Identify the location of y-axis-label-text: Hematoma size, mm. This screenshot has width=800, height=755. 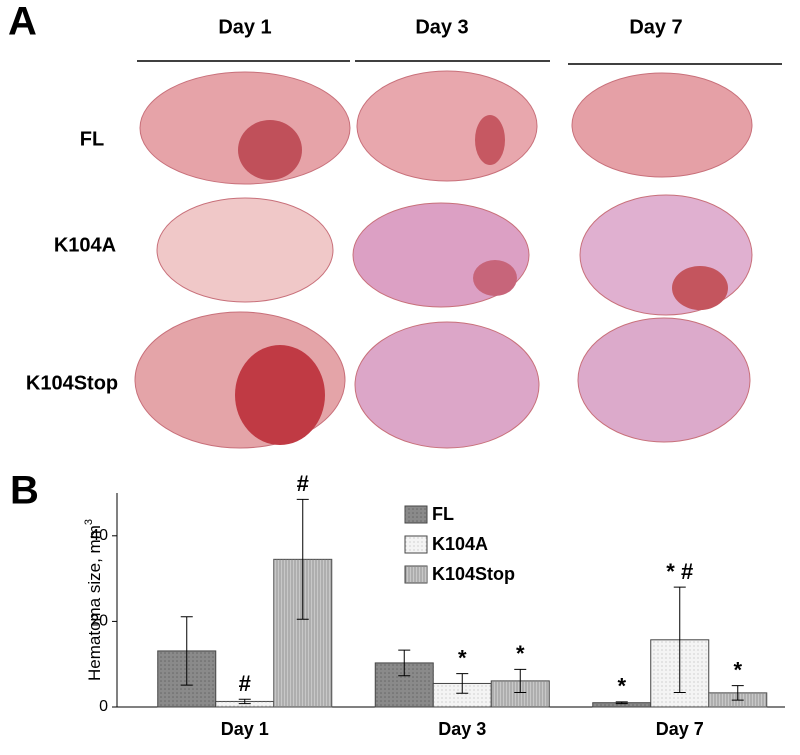
(94, 603).